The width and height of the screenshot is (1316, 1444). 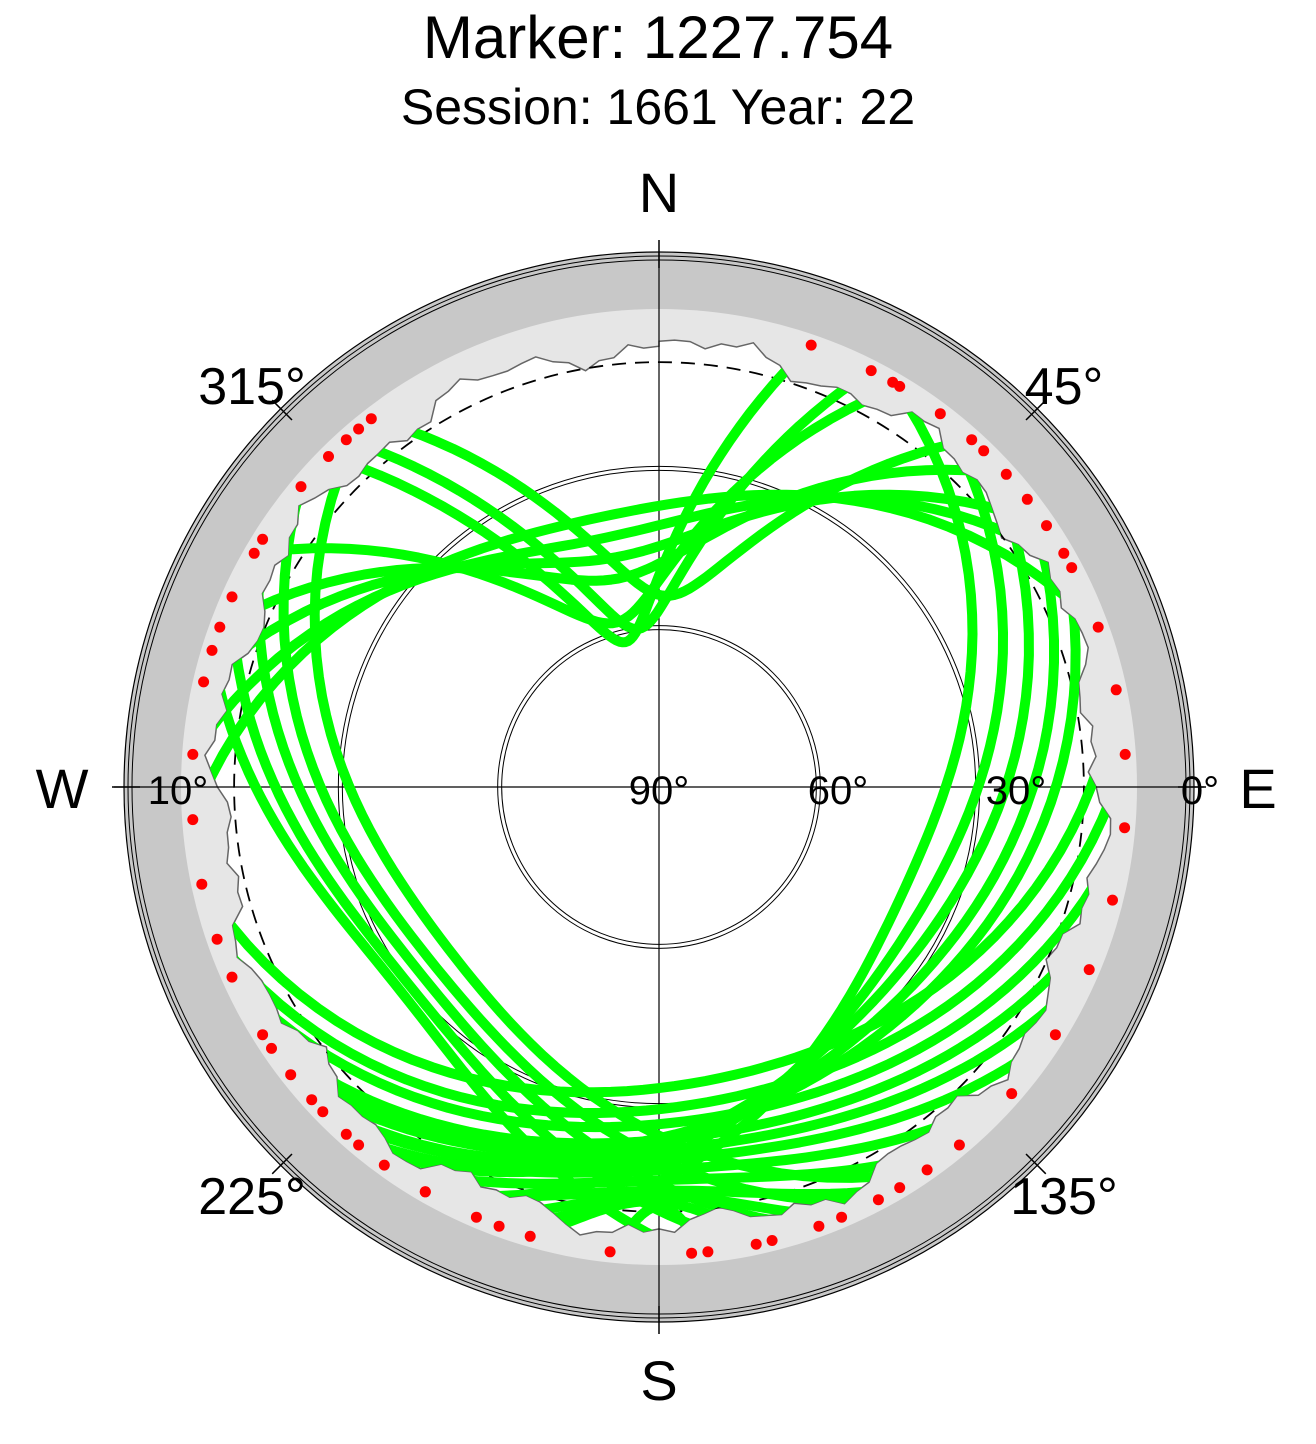 I want to click on azimuth-135-label: 135°, so click(x=1064, y=1197).